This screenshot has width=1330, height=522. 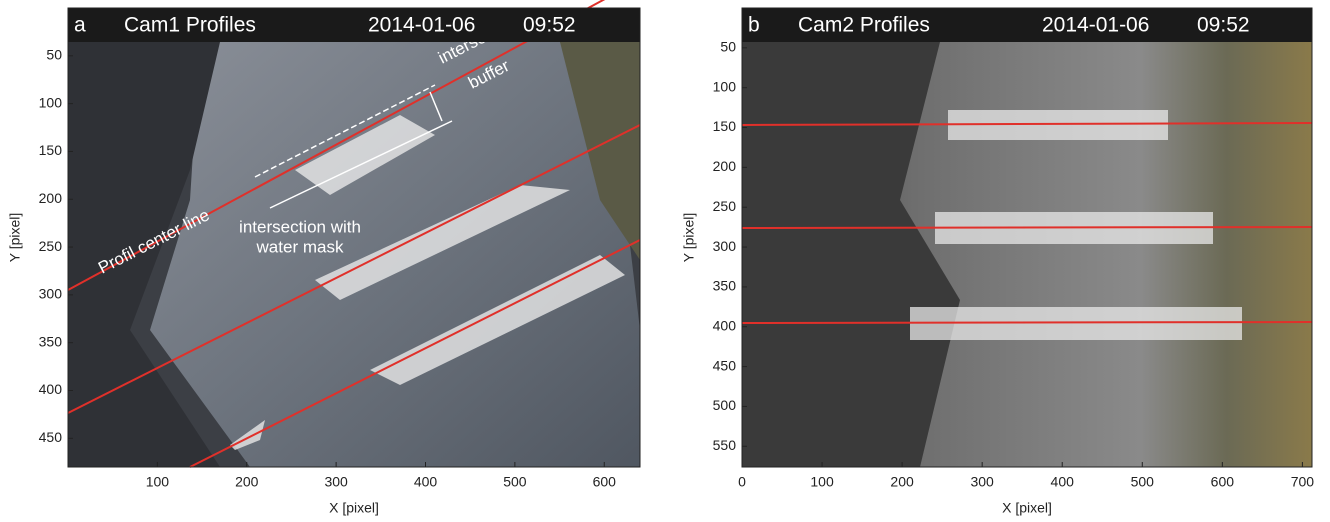 What do you see at coordinates (864, 25) in the screenshot?
I see `panel-title: Cam2 Profiles` at bounding box center [864, 25].